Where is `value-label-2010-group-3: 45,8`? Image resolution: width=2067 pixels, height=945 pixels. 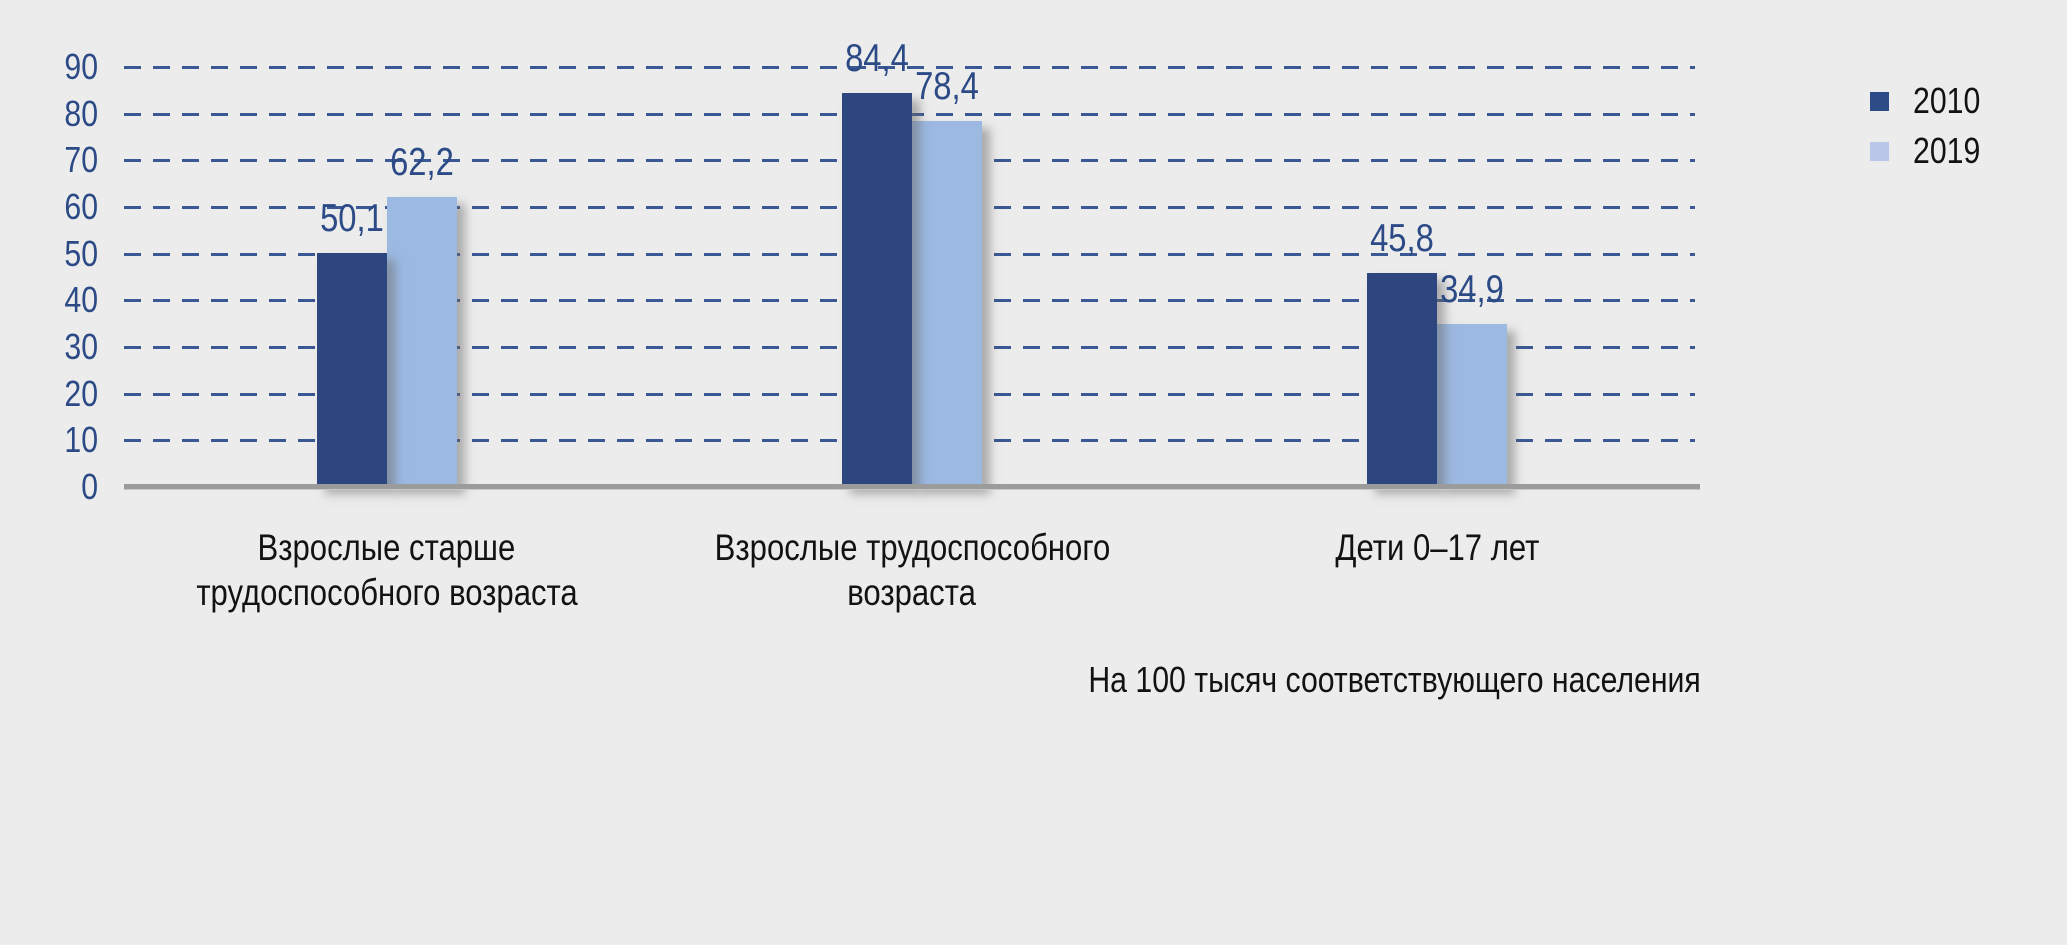
value-label-2010-group-3: 45,8 is located at coordinates (1402, 239).